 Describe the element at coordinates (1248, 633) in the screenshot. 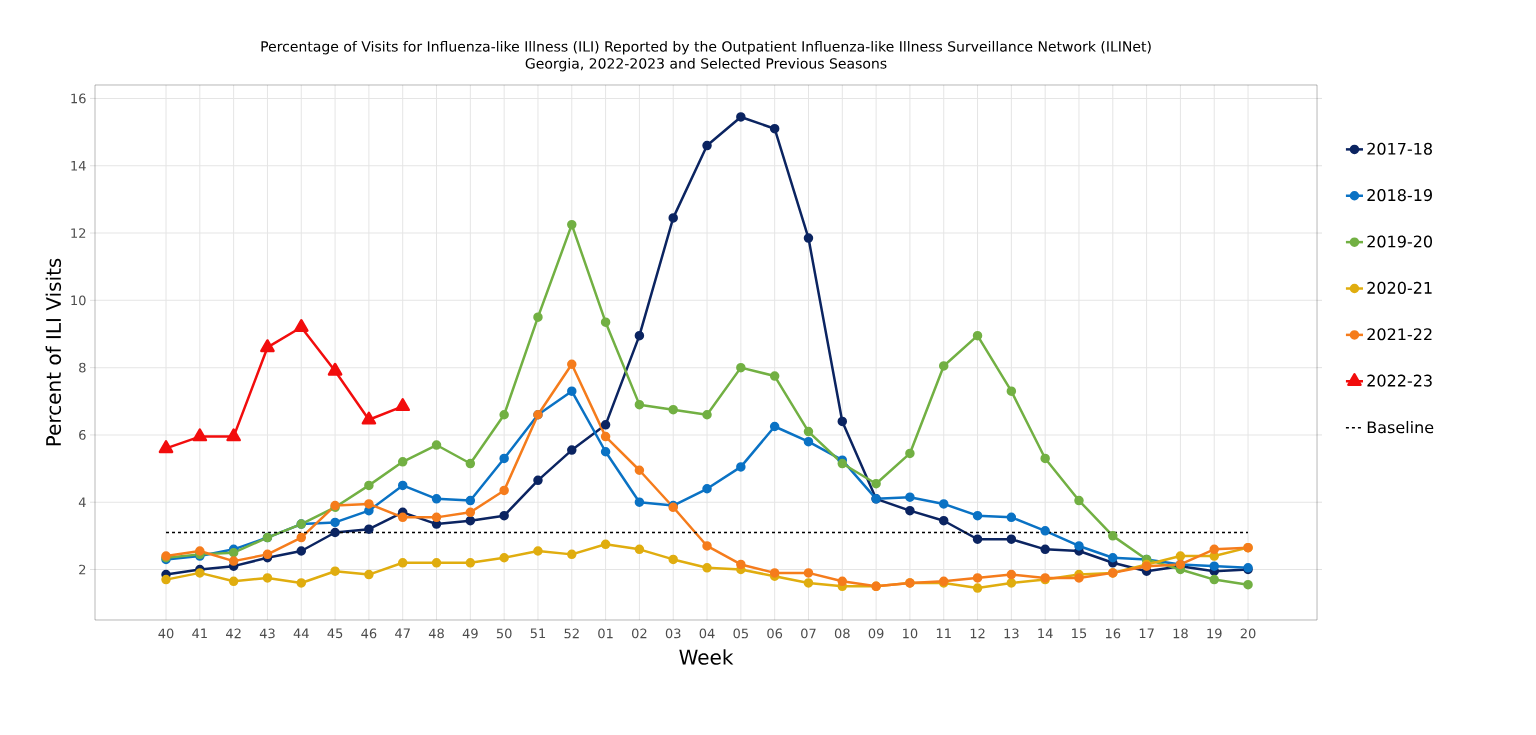

I see `x-tick-label: 20` at that location.